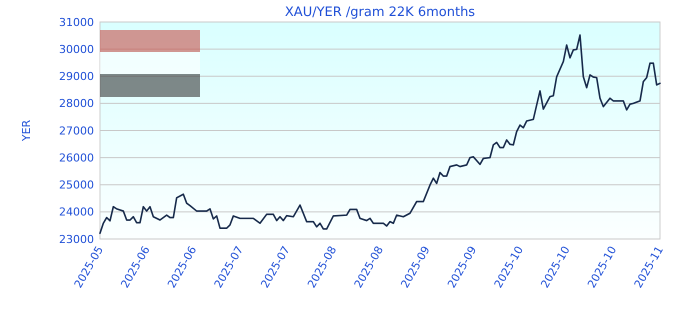  I want to click on y-tick-label: 29000, so click(76, 77).